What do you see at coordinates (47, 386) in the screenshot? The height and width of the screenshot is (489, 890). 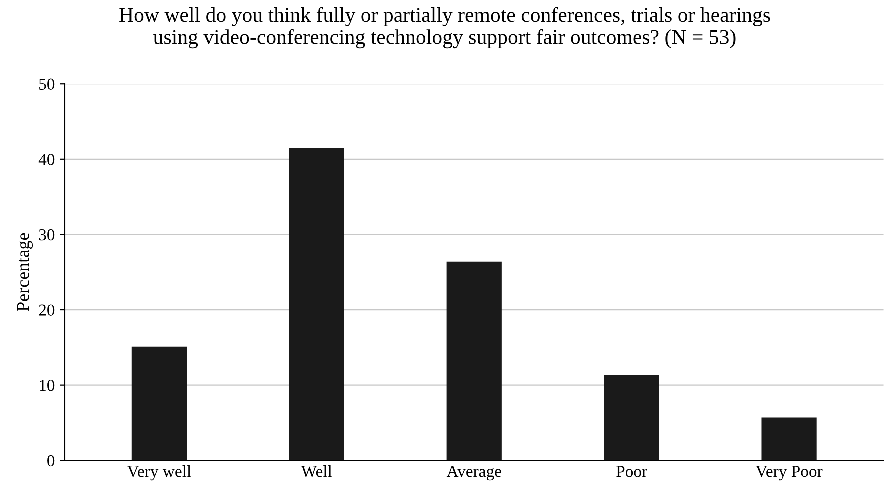 I see `y-tick-label: 10` at bounding box center [47, 386].